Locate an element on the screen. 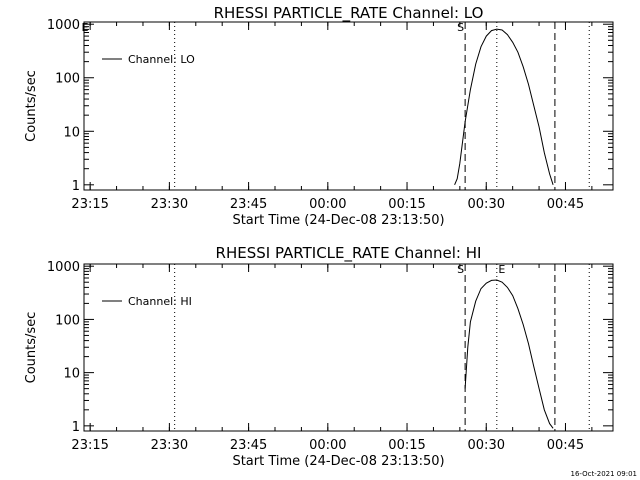 The height and width of the screenshot is (480, 640). chart-title: RHESSI PARTICLE_RATE Channel: HI is located at coordinates (349, 253).